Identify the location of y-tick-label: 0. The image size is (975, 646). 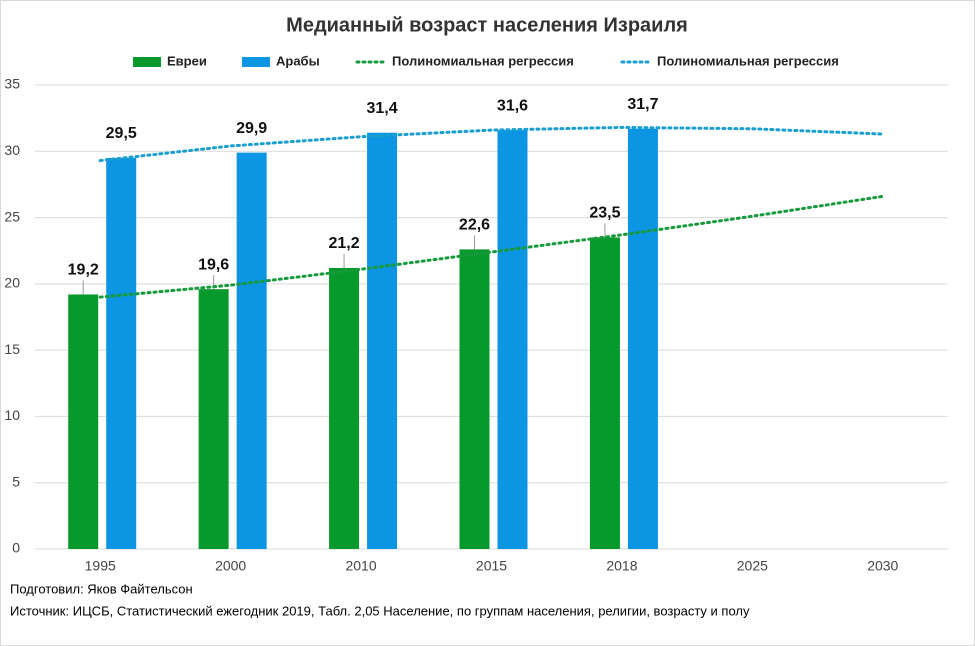
(16, 548).